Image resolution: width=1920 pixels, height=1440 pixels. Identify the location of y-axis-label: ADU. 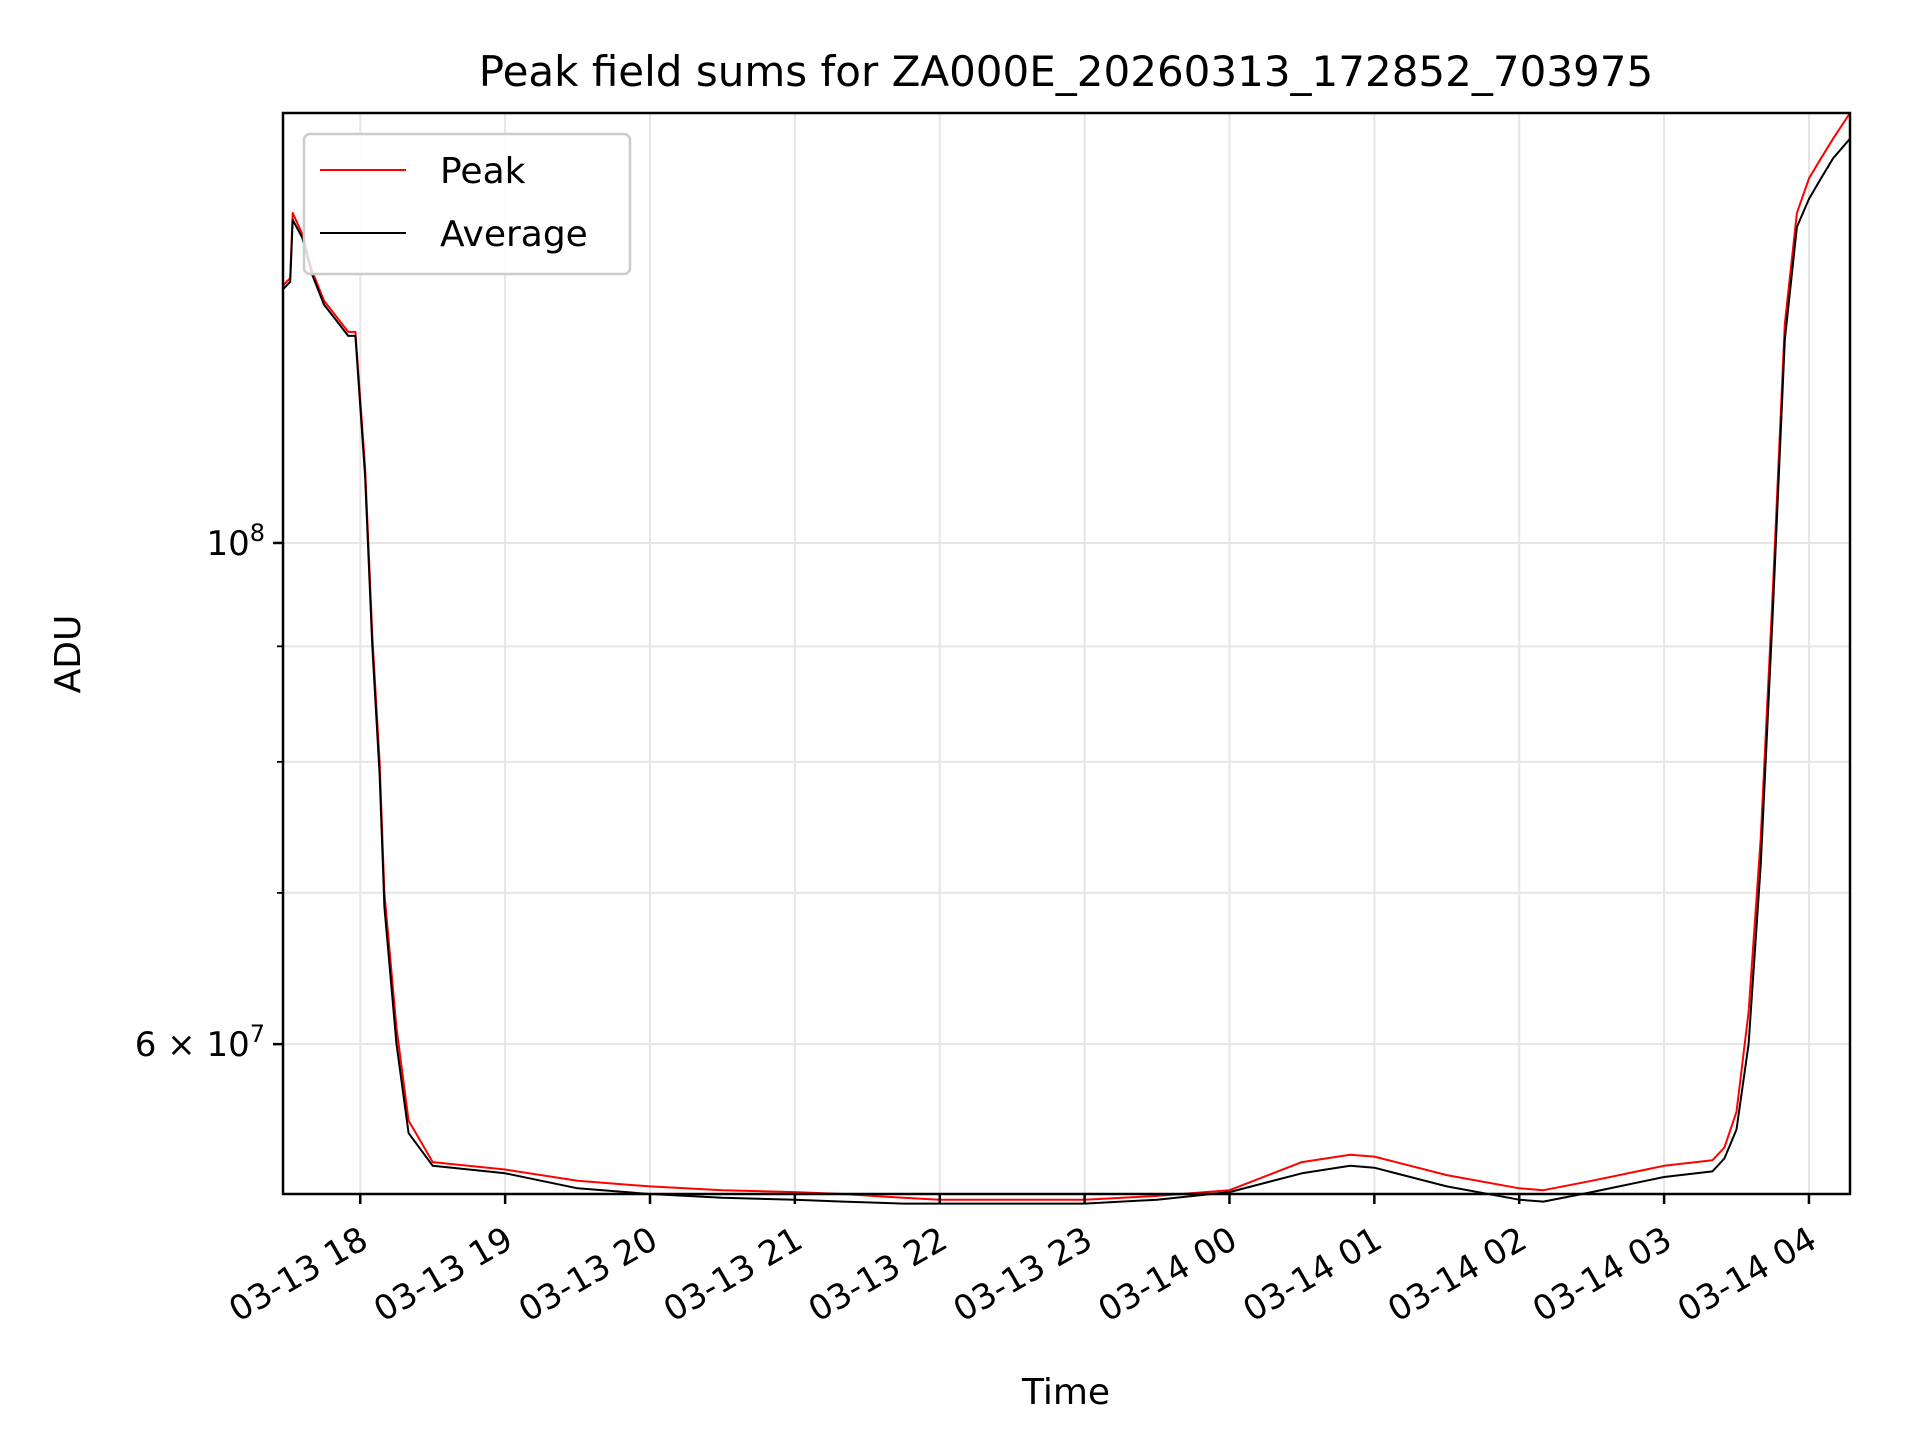
(68, 654).